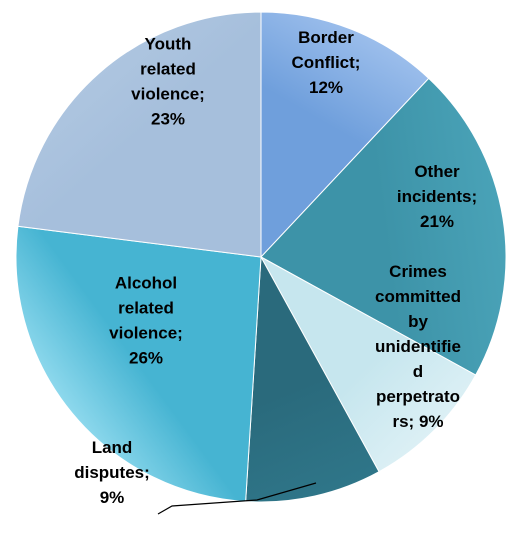  What do you see at coordinates (112, 472) in the screenshot?
I see `slice-label-land-disputes: Land disputes; 9%` at bounding box center [112, 472].